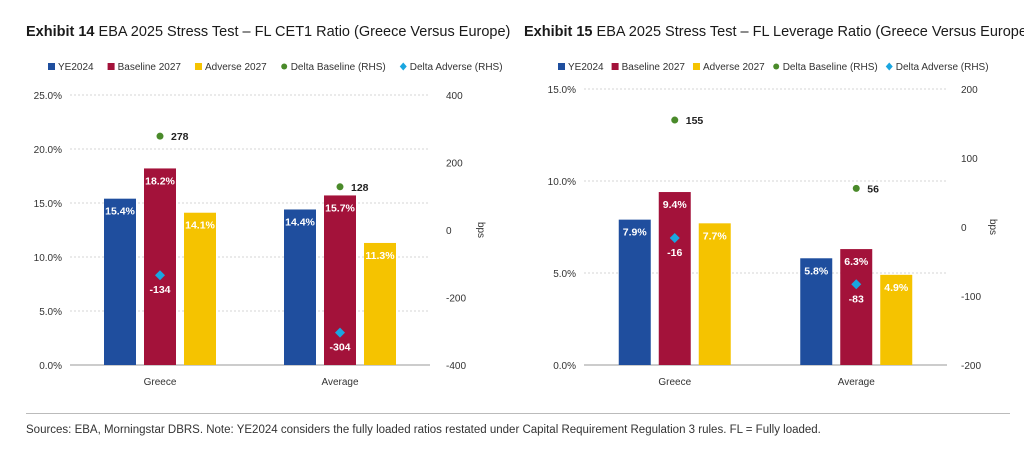 The image size is (1024, 449). I want to click on y-tick-label: 20.0%, so click(48, 150).